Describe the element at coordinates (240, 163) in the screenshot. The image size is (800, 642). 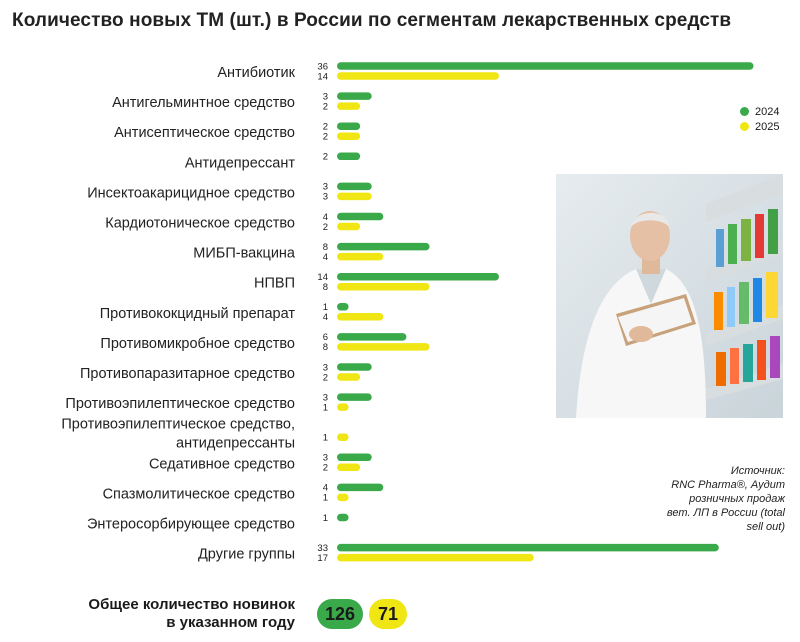
I see `category-label: Антидепрессант` at that location.